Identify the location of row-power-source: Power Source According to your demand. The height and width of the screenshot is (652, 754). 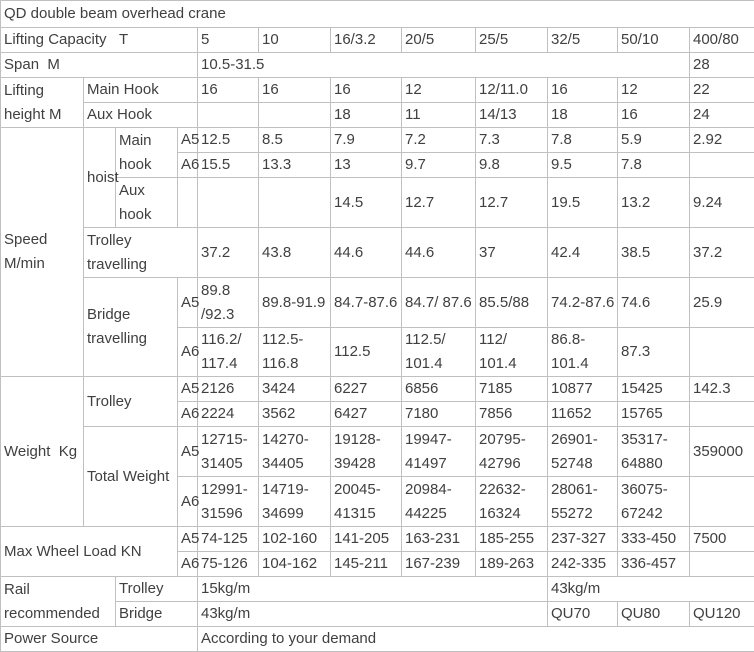
(377, 639).